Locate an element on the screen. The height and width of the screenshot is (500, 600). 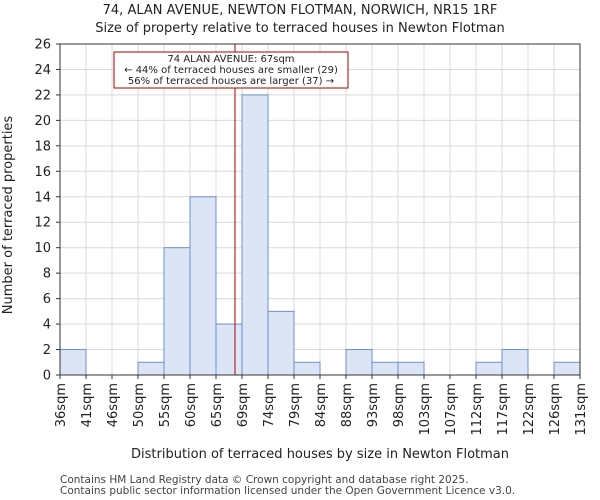
y-tick-label: 6 is located at coordinates (47, 299).